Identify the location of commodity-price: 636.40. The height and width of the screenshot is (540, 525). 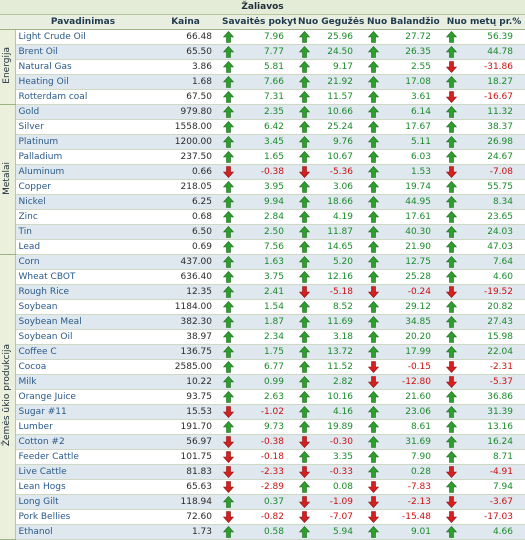
(185, 277).